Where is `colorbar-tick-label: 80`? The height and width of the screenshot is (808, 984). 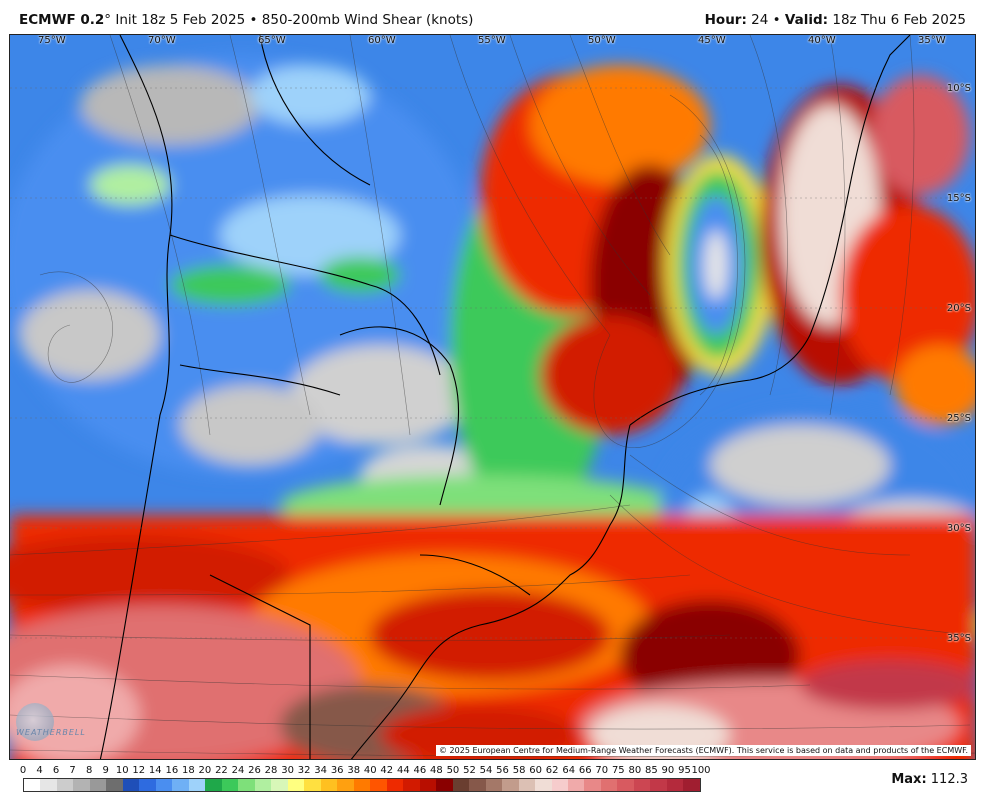 colorbar-tick-label: 80 is located at coordinates (635, 770).